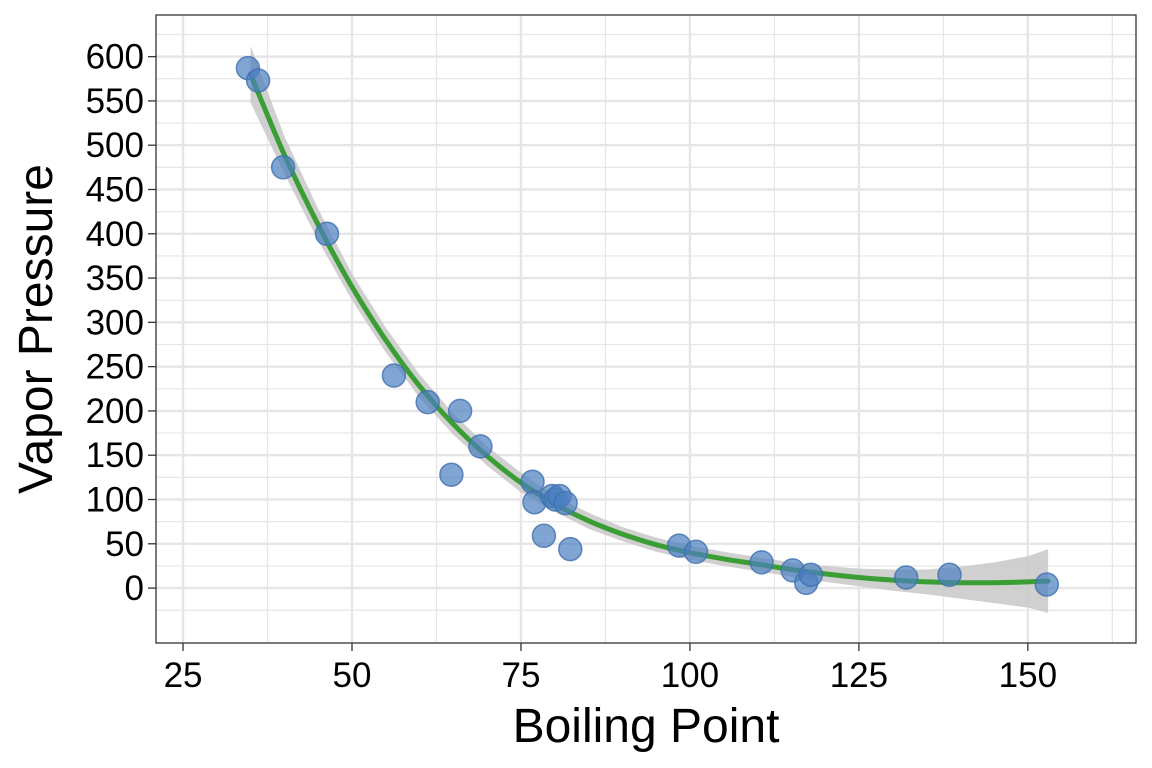 Image resolution: width=1152 pixels, height=768 pixels. What do you see at coordinates (115, 500) in the screenshot?
I see `y-tick-label: 100` at bounding box center [115, 500].